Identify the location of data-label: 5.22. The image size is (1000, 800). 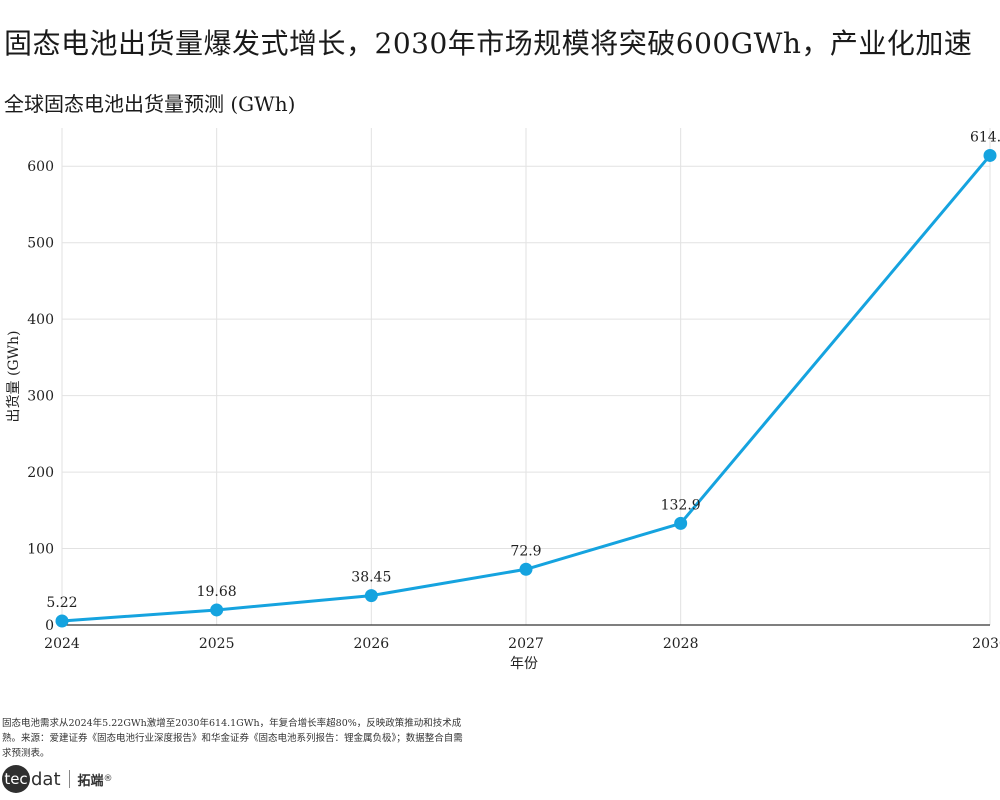
(61, 603).